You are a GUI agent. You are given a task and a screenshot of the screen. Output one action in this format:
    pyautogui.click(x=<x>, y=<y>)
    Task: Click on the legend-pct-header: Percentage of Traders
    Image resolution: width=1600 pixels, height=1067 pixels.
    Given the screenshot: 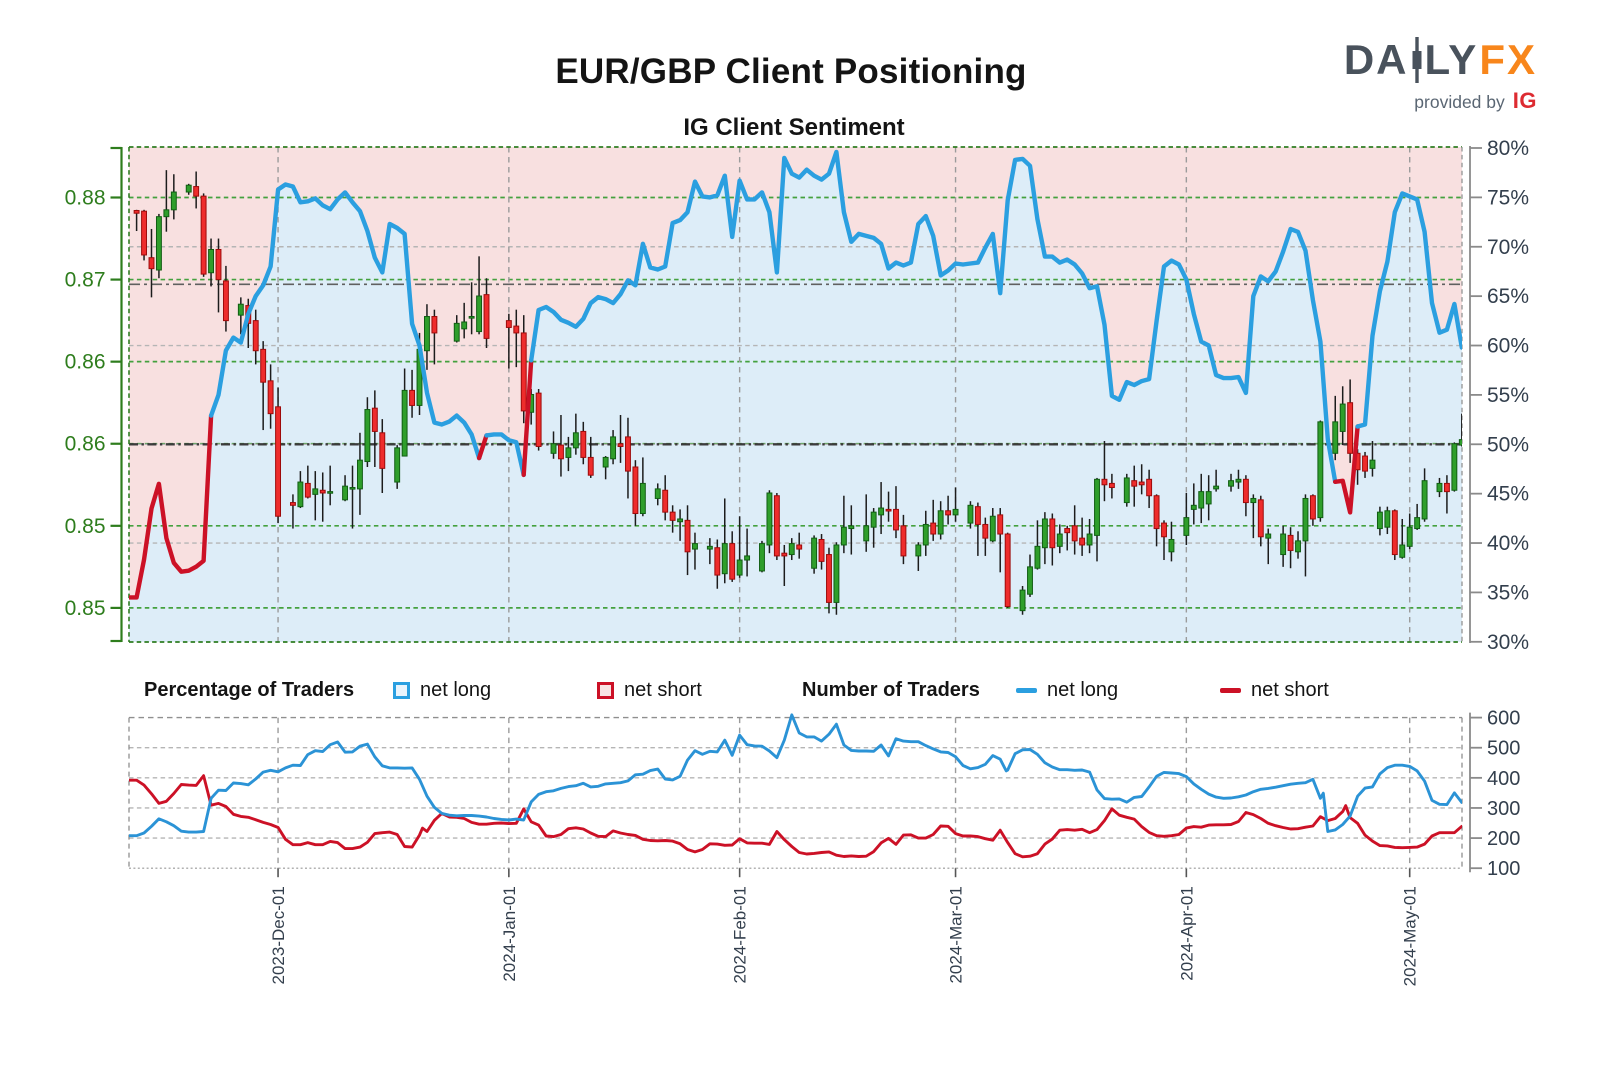 What is the action you would take?
    pyautogui.click(x=249, y=689)
    